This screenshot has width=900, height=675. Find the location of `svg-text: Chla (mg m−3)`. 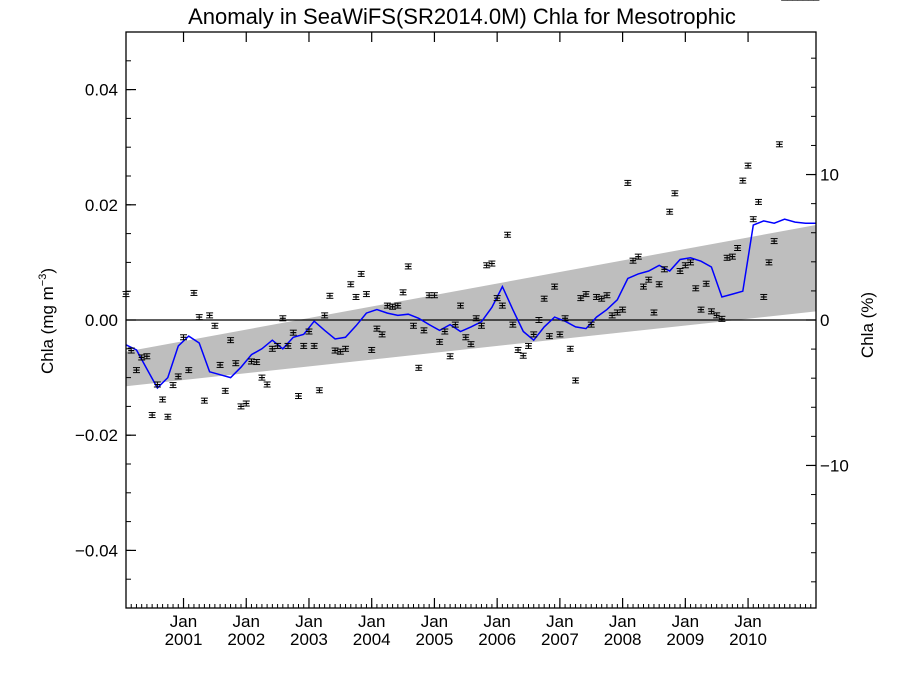

svg-text: Chla (mg m−3) is located at coordinates (47, 321).